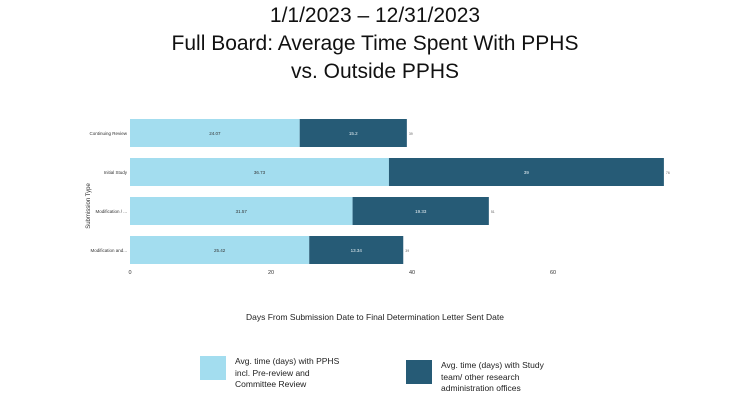 The image size is (750, 400). I want to click on data-label: 31.57, so click(242, 211).